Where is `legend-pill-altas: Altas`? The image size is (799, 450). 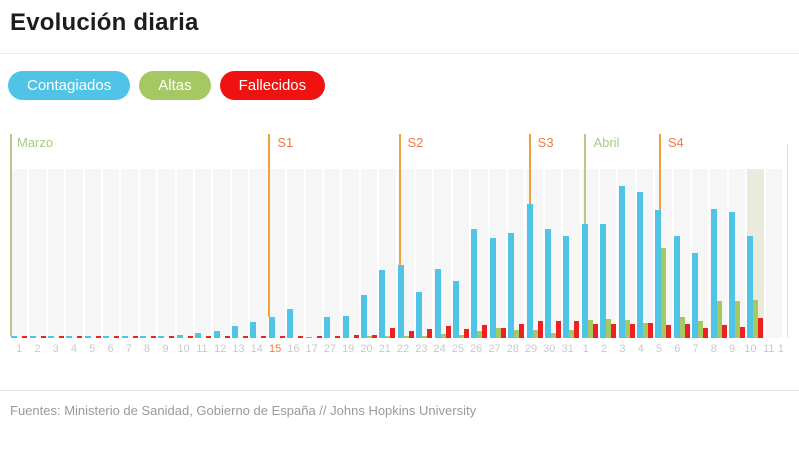 legend-pill-altas: Altas is located at coordinates (175, 85).